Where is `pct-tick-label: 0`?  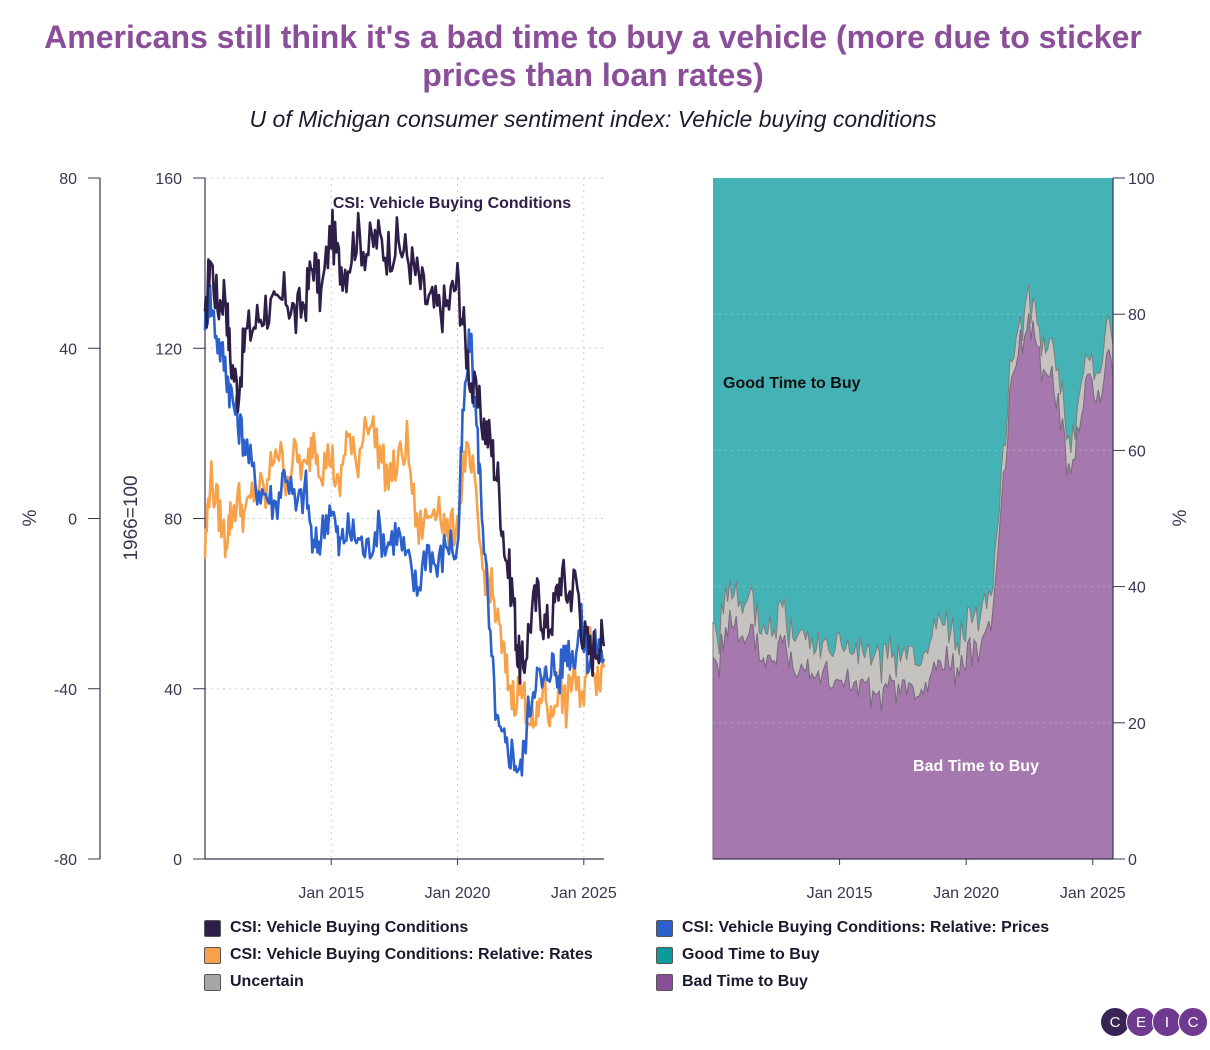
pct-tick-label: 0 is located at coordinates (72, 520).